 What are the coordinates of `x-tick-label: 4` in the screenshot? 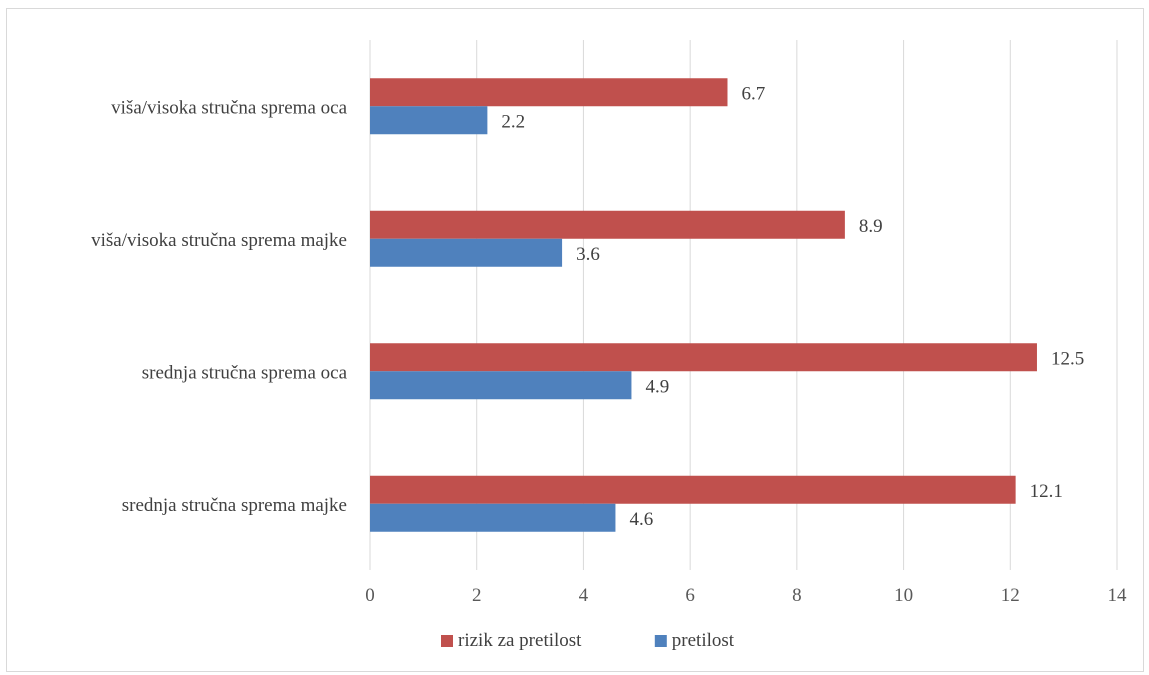 It's located at (584, 595).